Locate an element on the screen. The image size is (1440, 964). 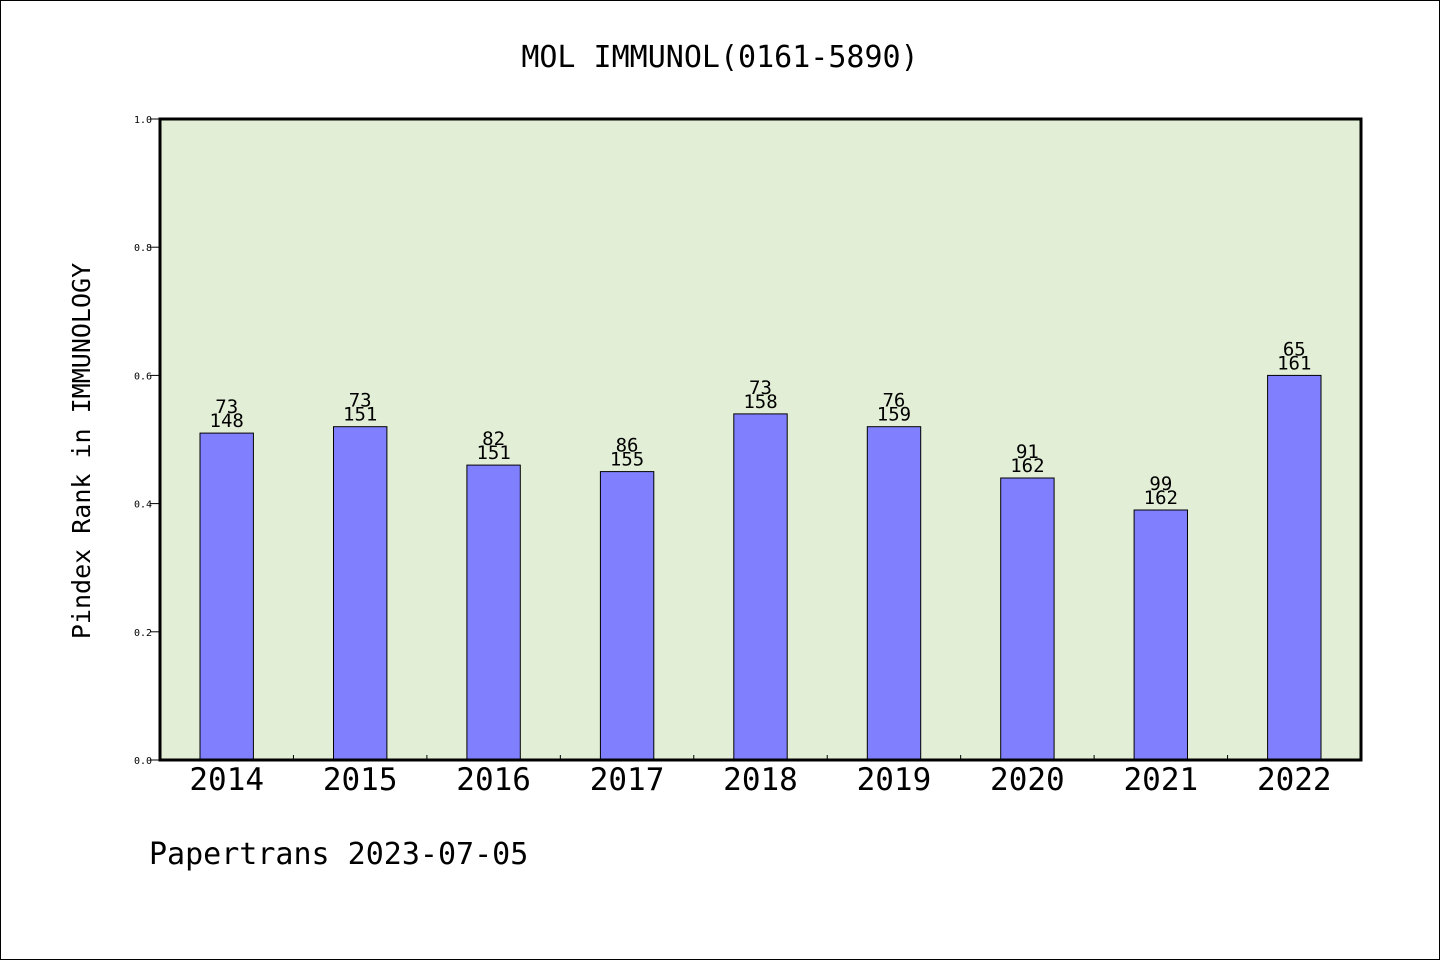
bar-rank-label-2017: 86 is located at coordinates (627, 446).